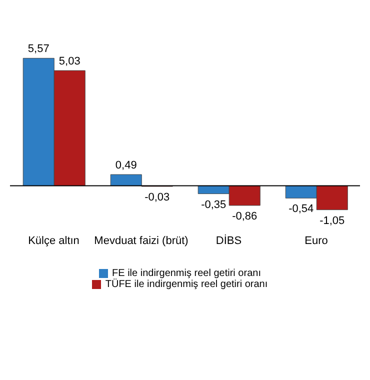 Image resolution: width=370 pixels, height=380 pixels. I want to click on x-tick-label: Mevduat faizi (brüt), so click(141, 240).